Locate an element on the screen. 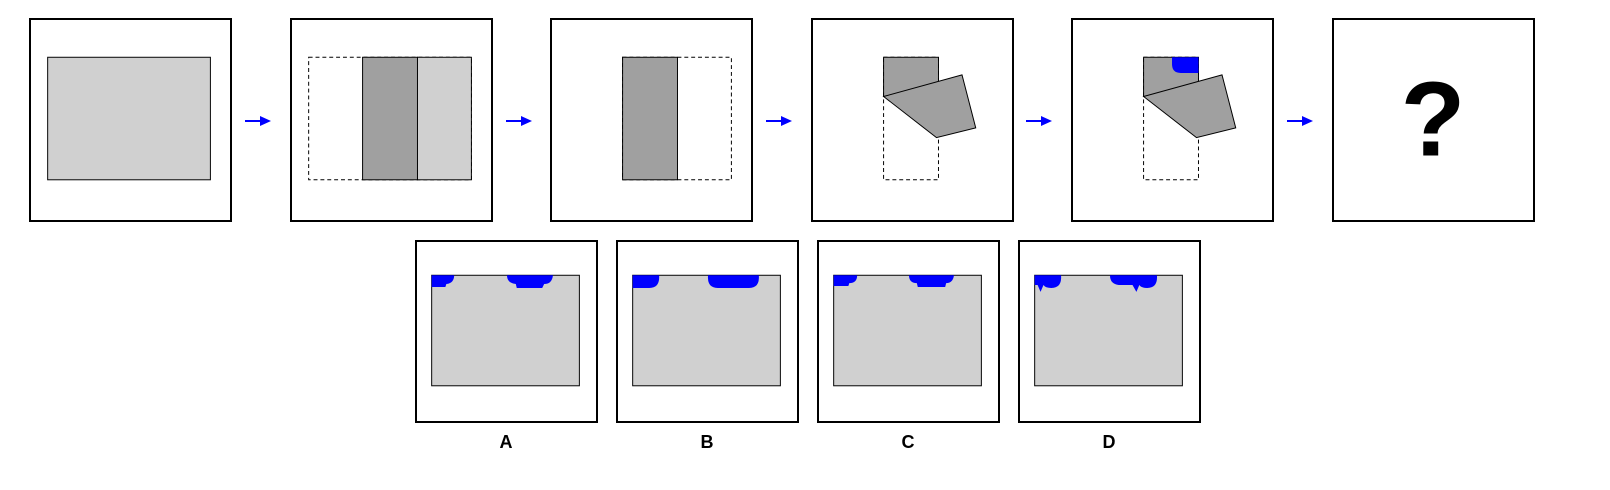 The height and width of the screenshot is (490, 1610). option-a-panel is located at coordinates (506, 331).